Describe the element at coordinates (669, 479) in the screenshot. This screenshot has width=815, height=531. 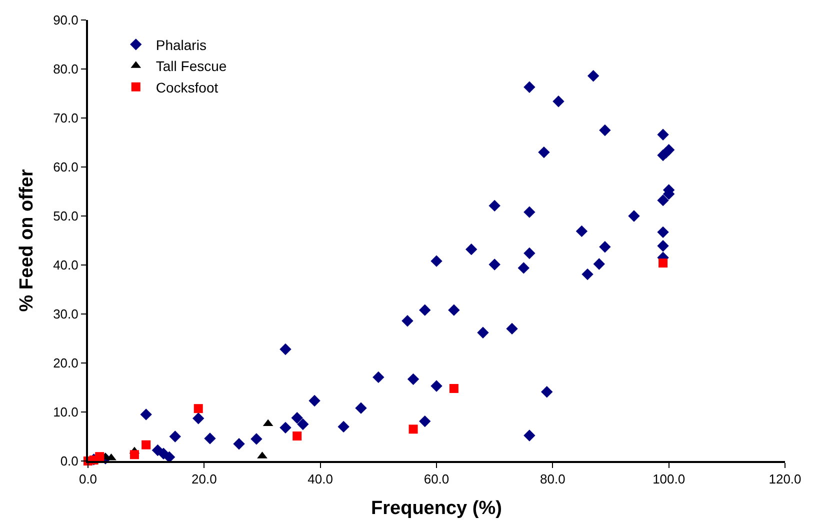
I see `x-tick-label: 100.0` at that location.